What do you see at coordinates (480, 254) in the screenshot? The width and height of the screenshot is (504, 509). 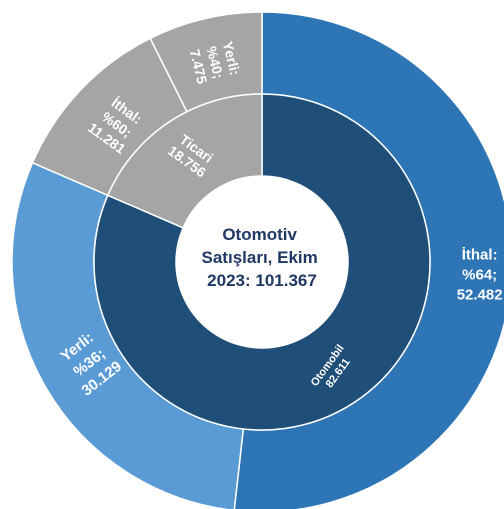 I see `label-otomobil-ithal-line-1: İthal:` at bounding box center [480, 254].